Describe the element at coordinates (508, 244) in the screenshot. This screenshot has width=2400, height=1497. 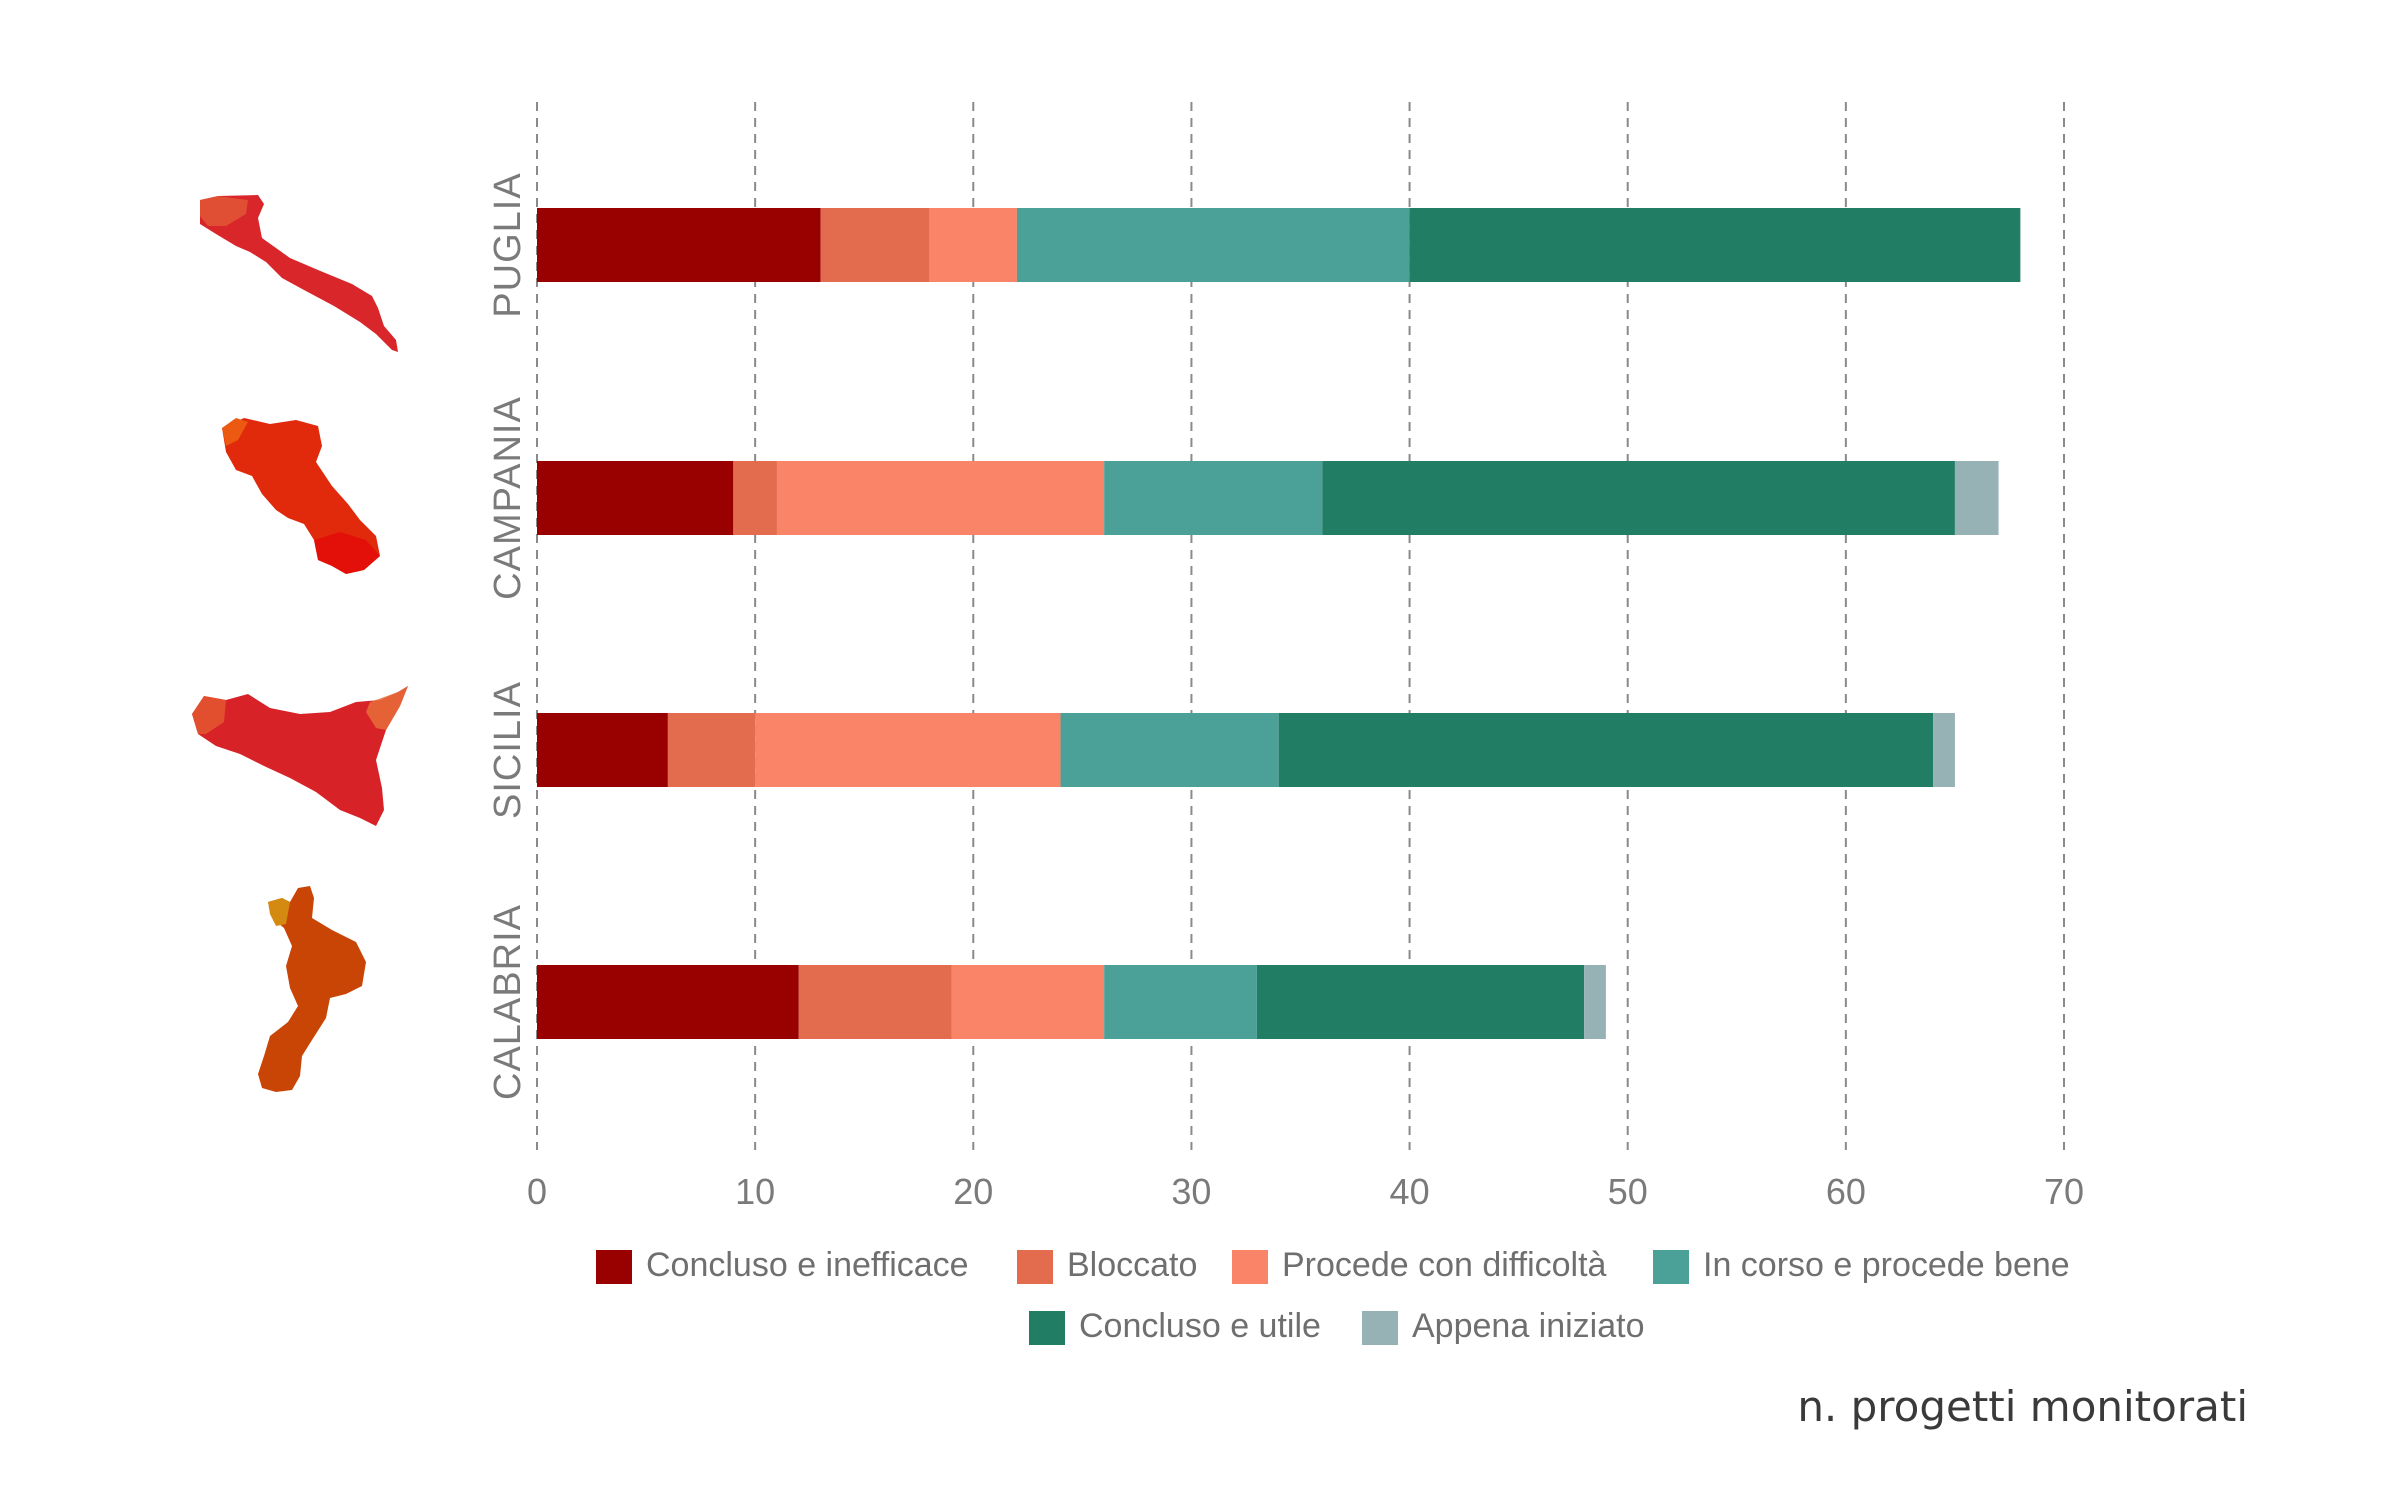
I see `category-label-puglia: PUGLIA` at that location.